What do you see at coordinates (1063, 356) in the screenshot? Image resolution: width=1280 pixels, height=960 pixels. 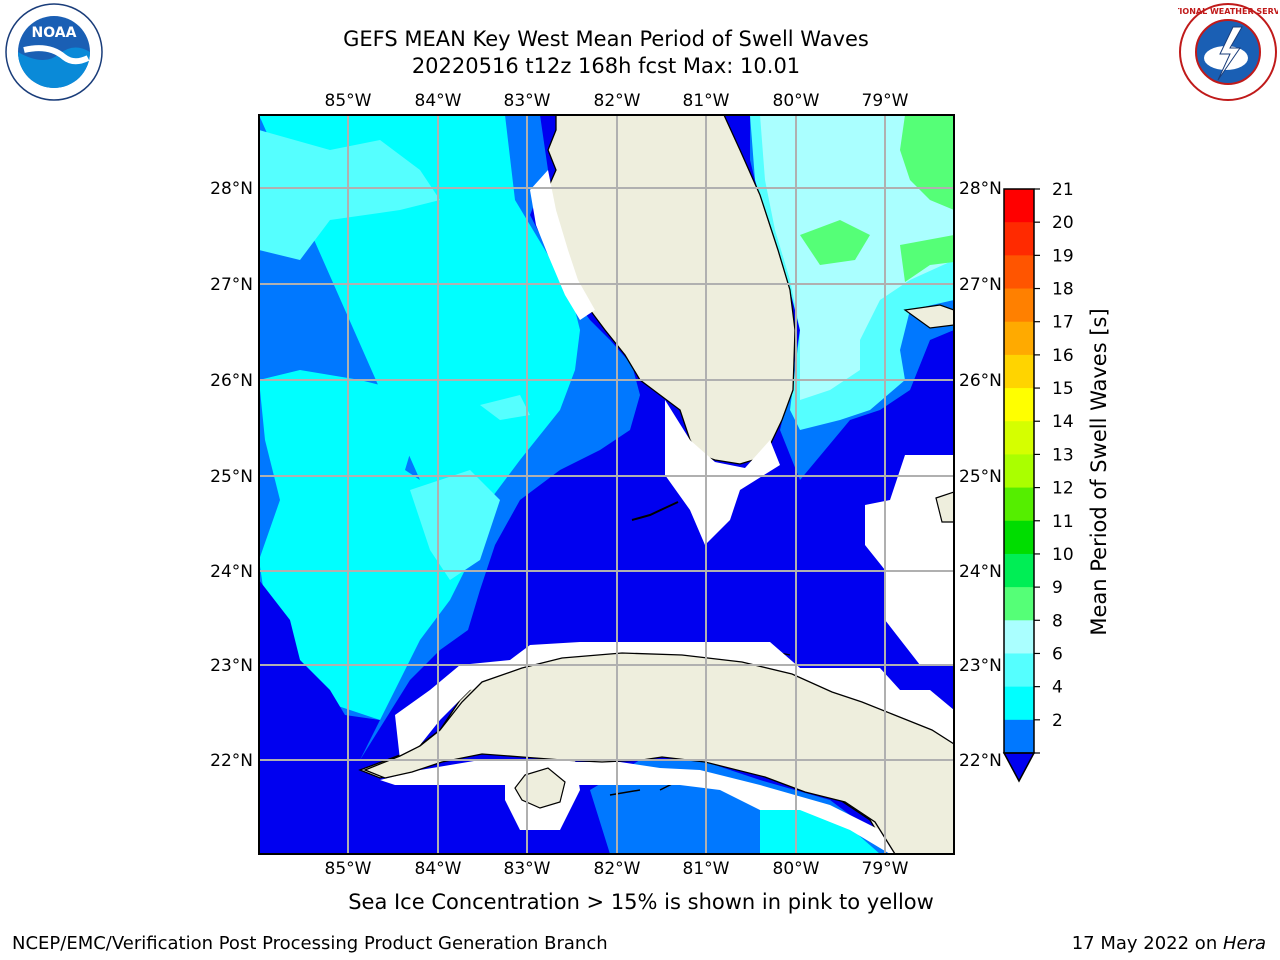 I see `colorbar-tick-label: 16` at bounding box center [1063, 356].